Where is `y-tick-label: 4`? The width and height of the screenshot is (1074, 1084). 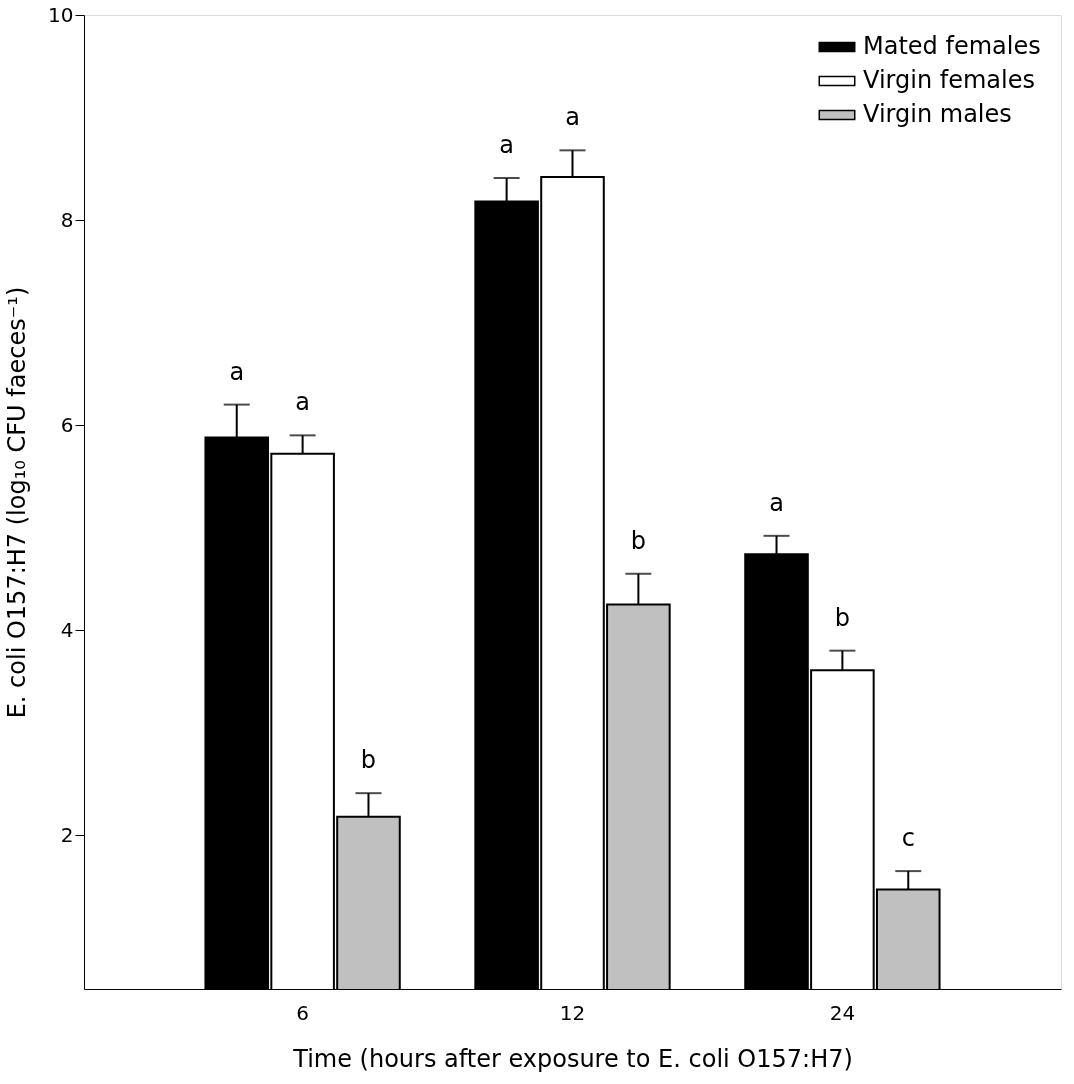 y-tick-label: 4 is located at coordinates (67, 629).